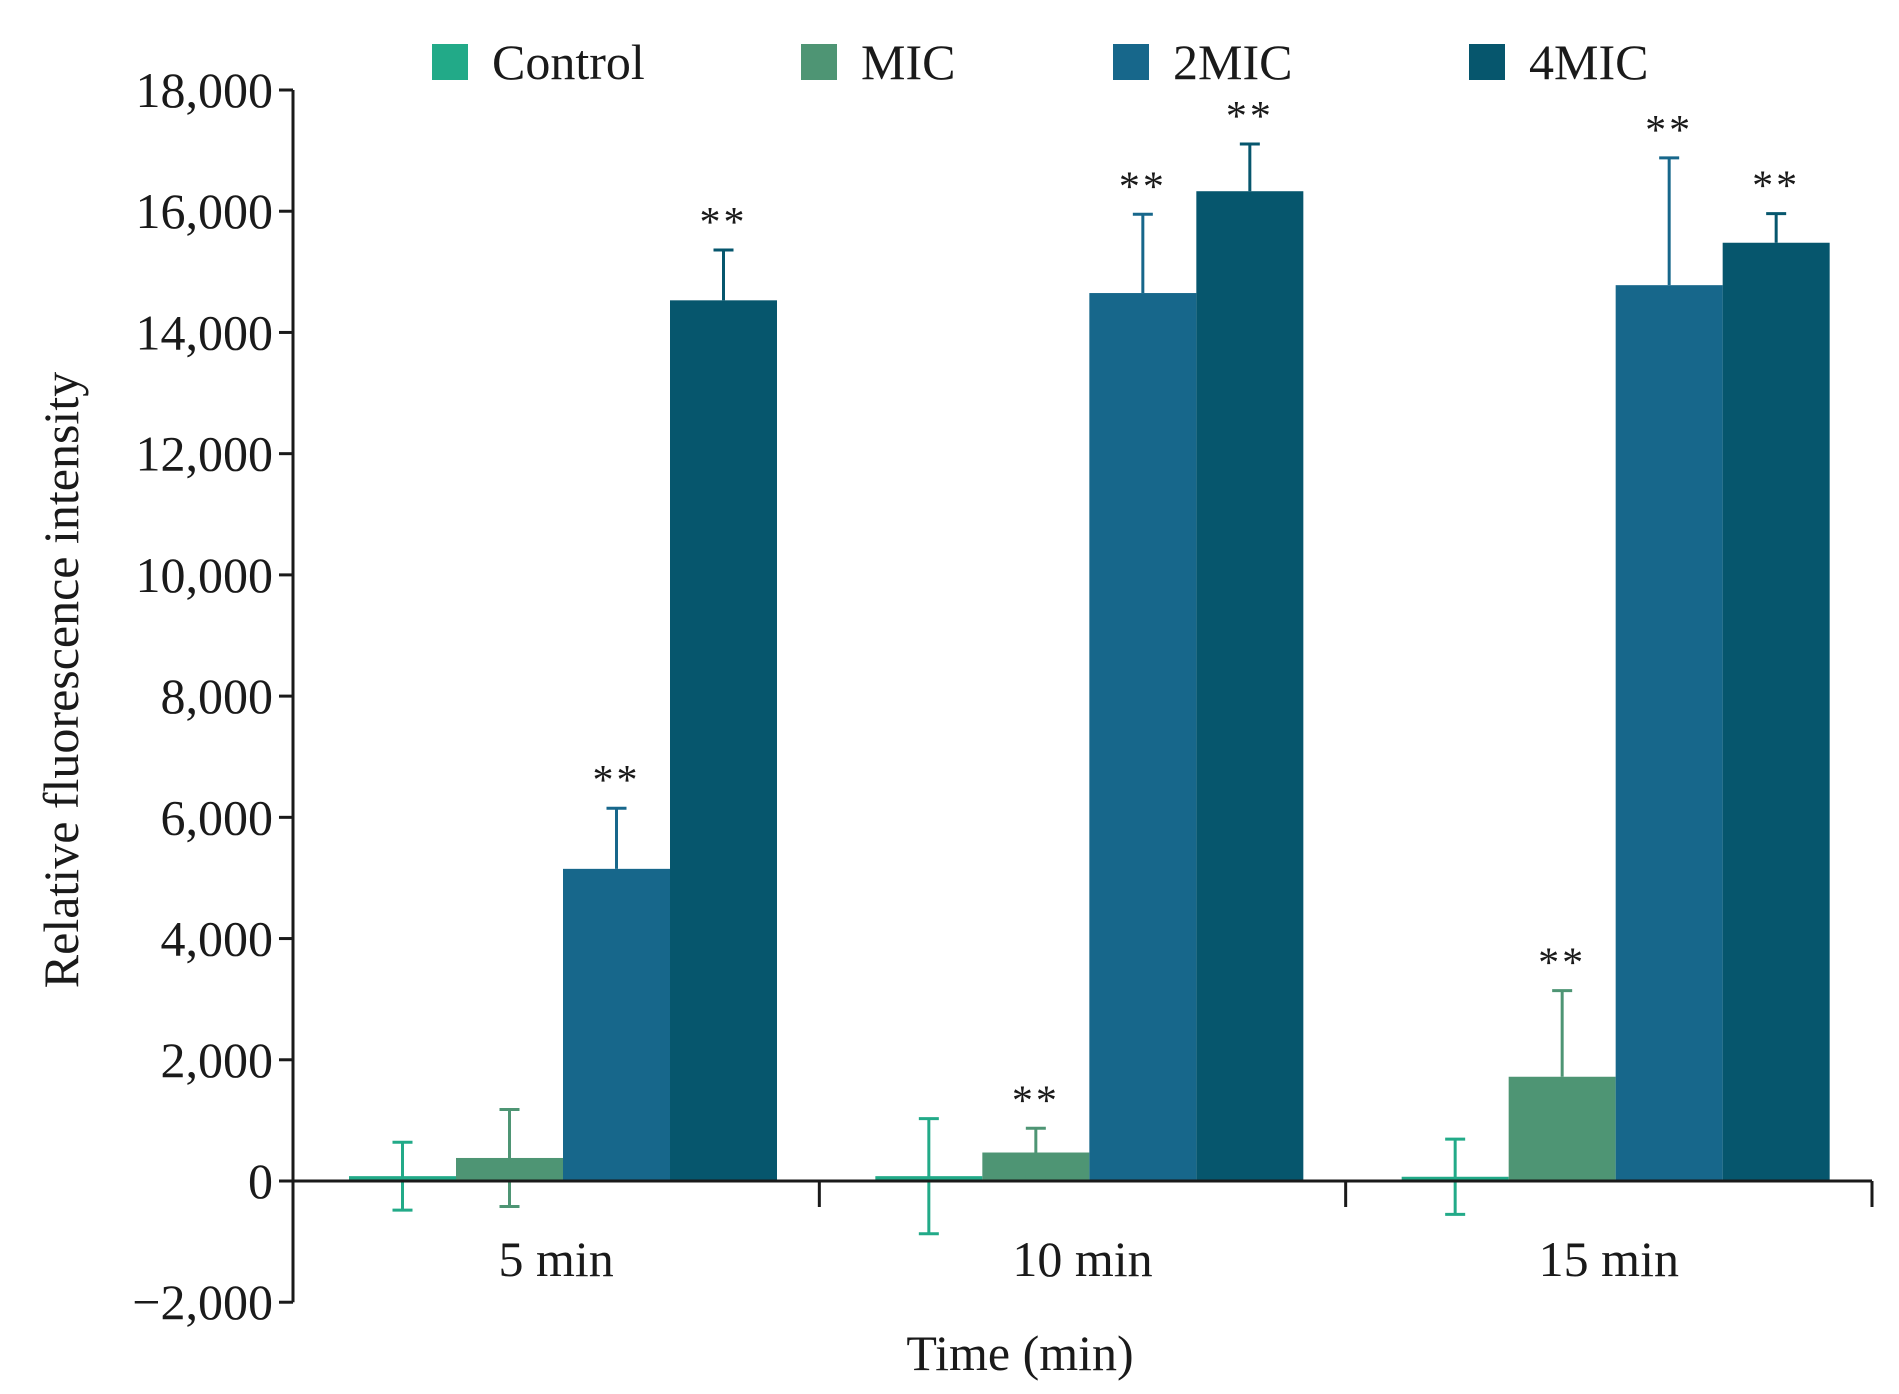 This screenshot has height=1394, width=1899. What do you see at coordinates (1082, 1259) in the screenshot?
I see `x-category-label: 10 min` at bounding box center [1082, 1259].